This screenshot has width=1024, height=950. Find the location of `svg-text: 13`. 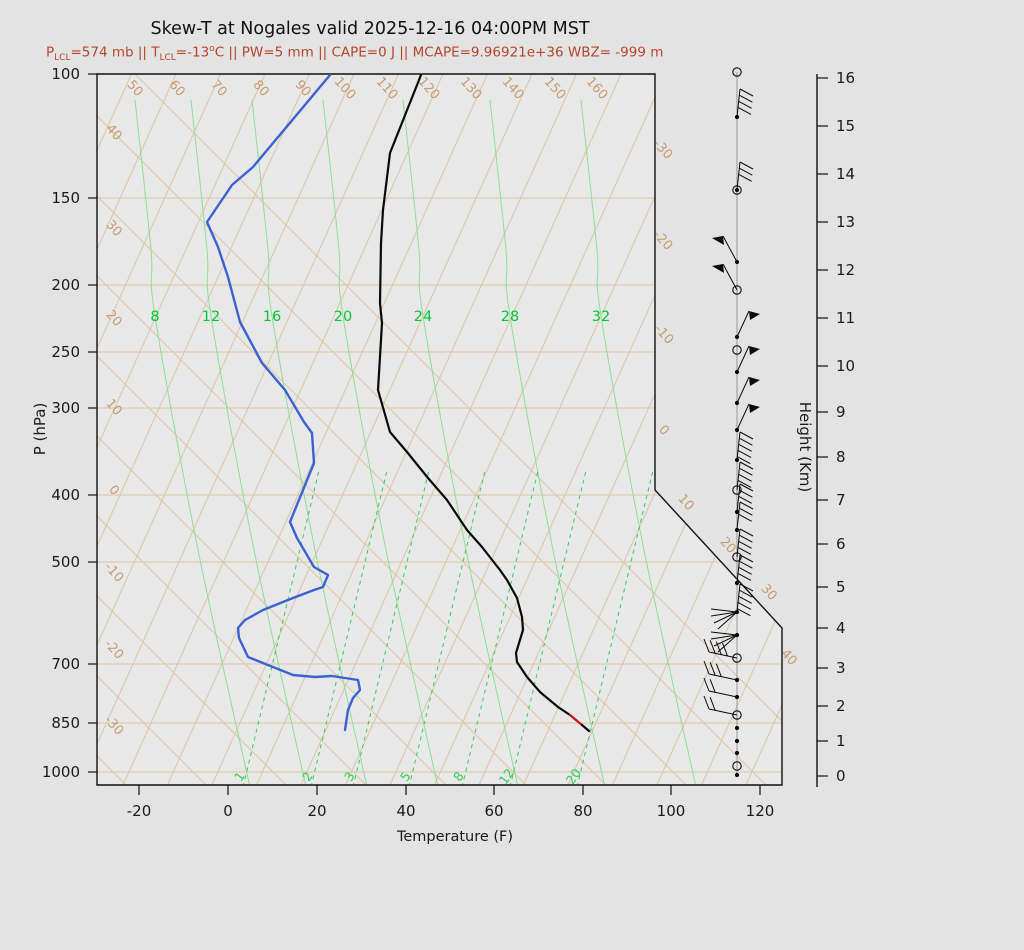

svg-text: 13 is located at coordinates (845, 222).